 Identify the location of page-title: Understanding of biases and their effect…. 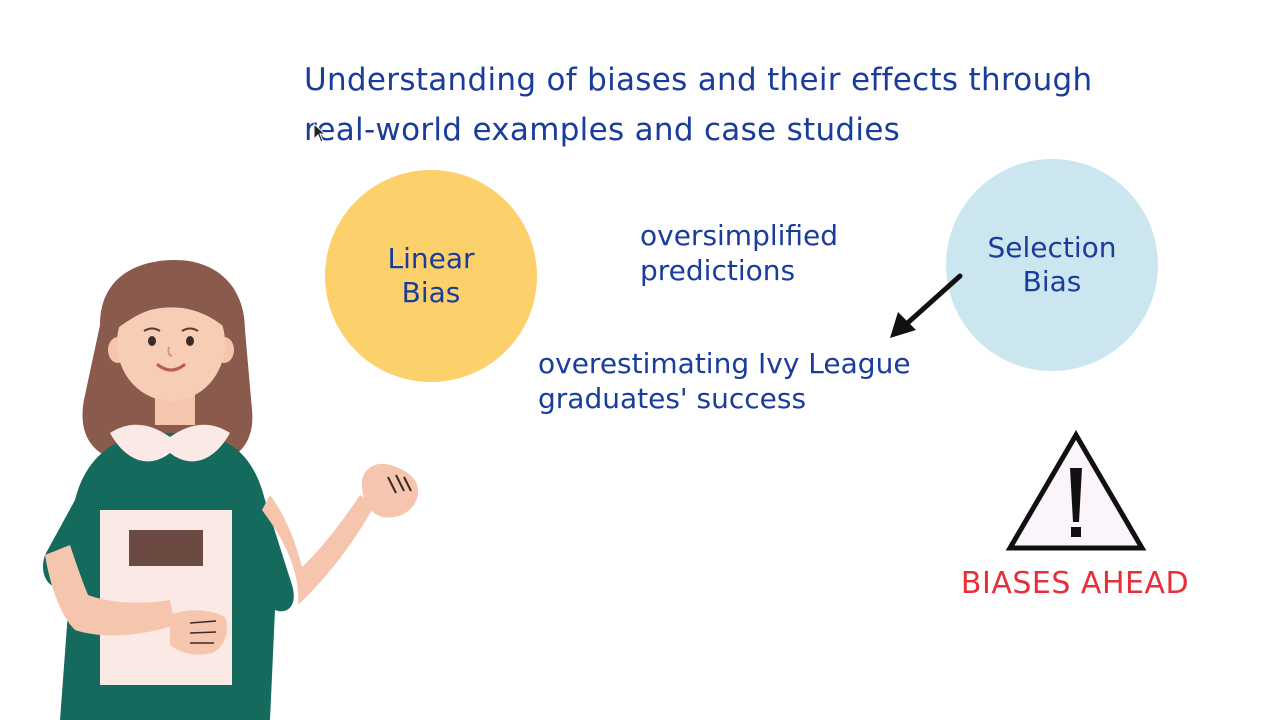
(754, 105).